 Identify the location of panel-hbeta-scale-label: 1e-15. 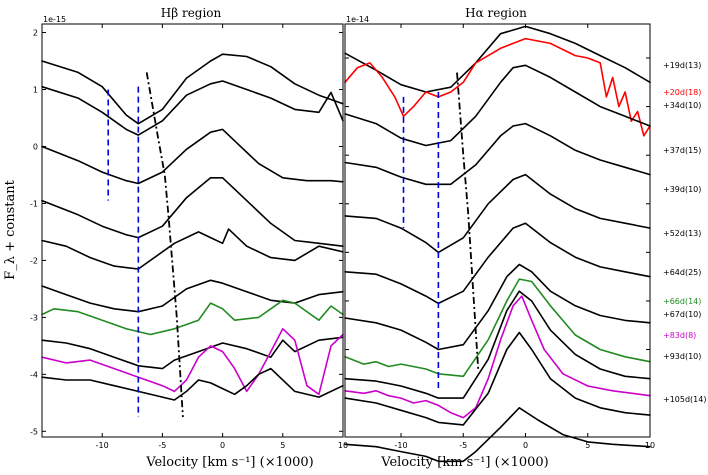
(54, 19).